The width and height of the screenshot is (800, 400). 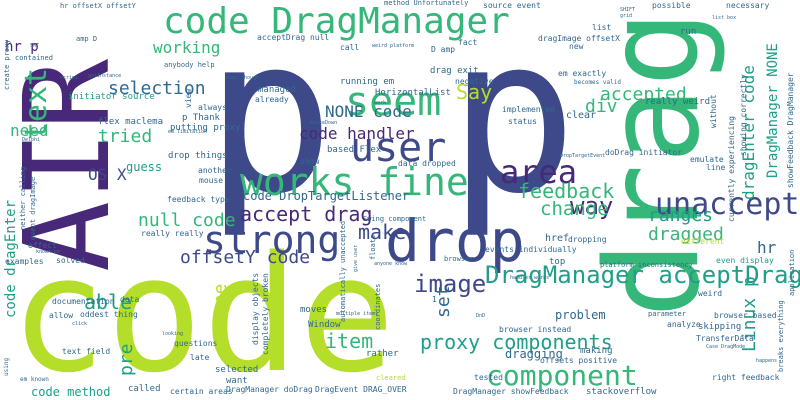 I want to click on word-rather: rather, so click(x=382, y=354).